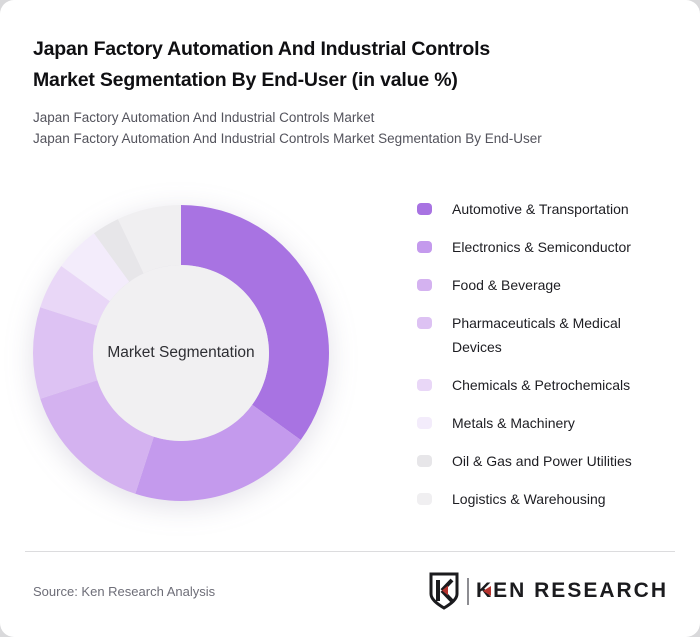 This screenshot has height=637, width=700. What do you see at coordinates (506, 285) in the screenshot?
I see `legend-label: Food & Beverage` at bounding box center [506, 285].